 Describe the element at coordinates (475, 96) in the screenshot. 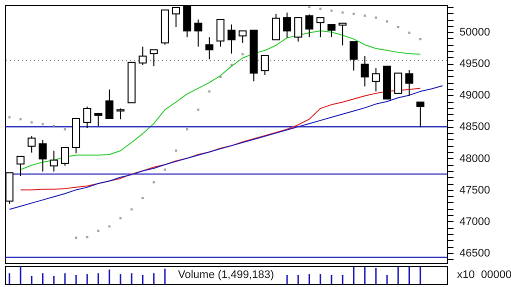

I see `y-tick-label: 49000` at that location.